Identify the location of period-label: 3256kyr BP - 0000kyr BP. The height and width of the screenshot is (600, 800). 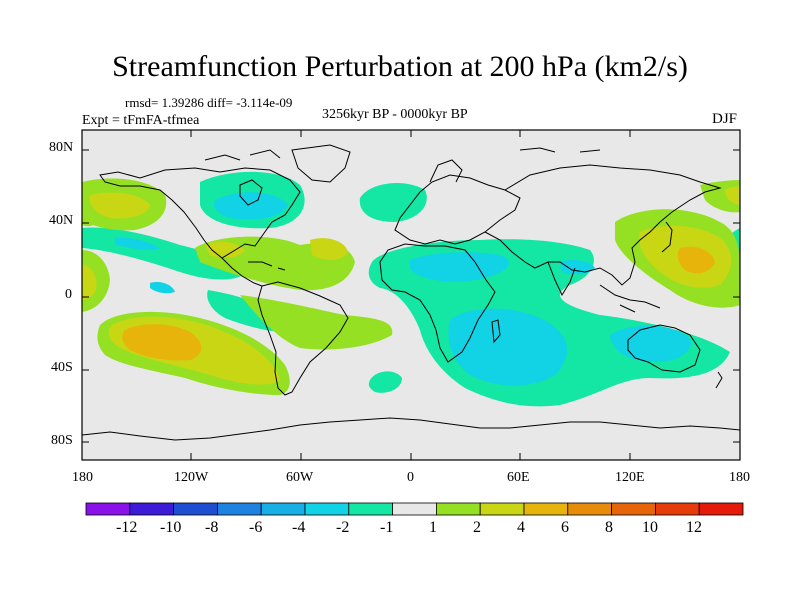
(395, 114).